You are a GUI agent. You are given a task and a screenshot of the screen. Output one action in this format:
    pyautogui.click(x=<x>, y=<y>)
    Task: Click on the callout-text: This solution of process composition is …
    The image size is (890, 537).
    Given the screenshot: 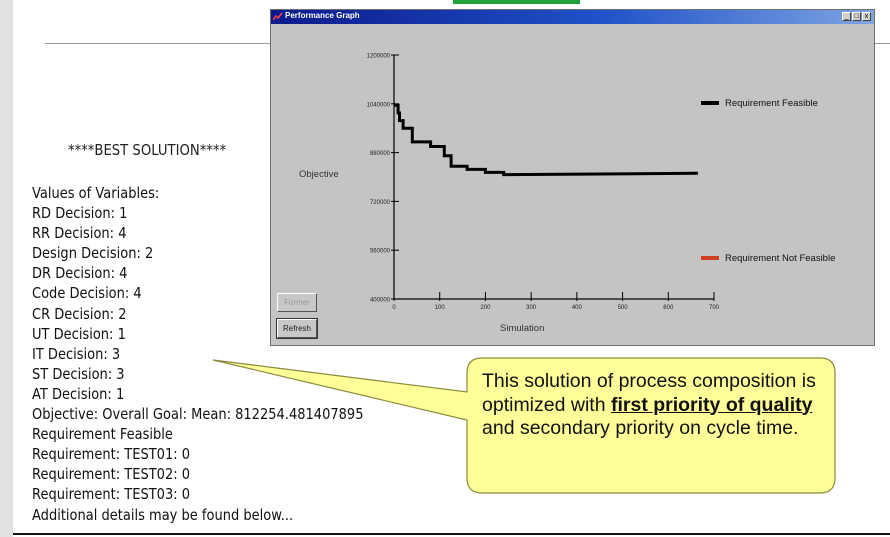 What is the action you would take?
    pyautogui.click(x=654, y=405)
    